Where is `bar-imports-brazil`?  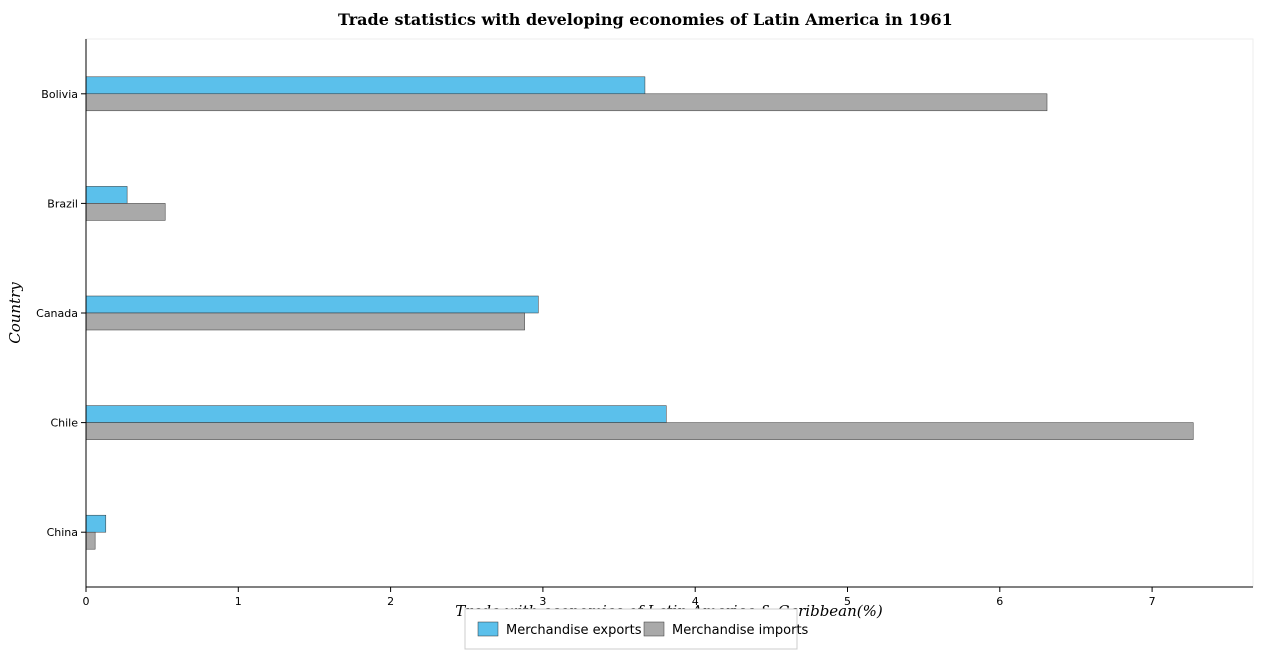
bar-imports-brazil is located at coordinates (125, 212).